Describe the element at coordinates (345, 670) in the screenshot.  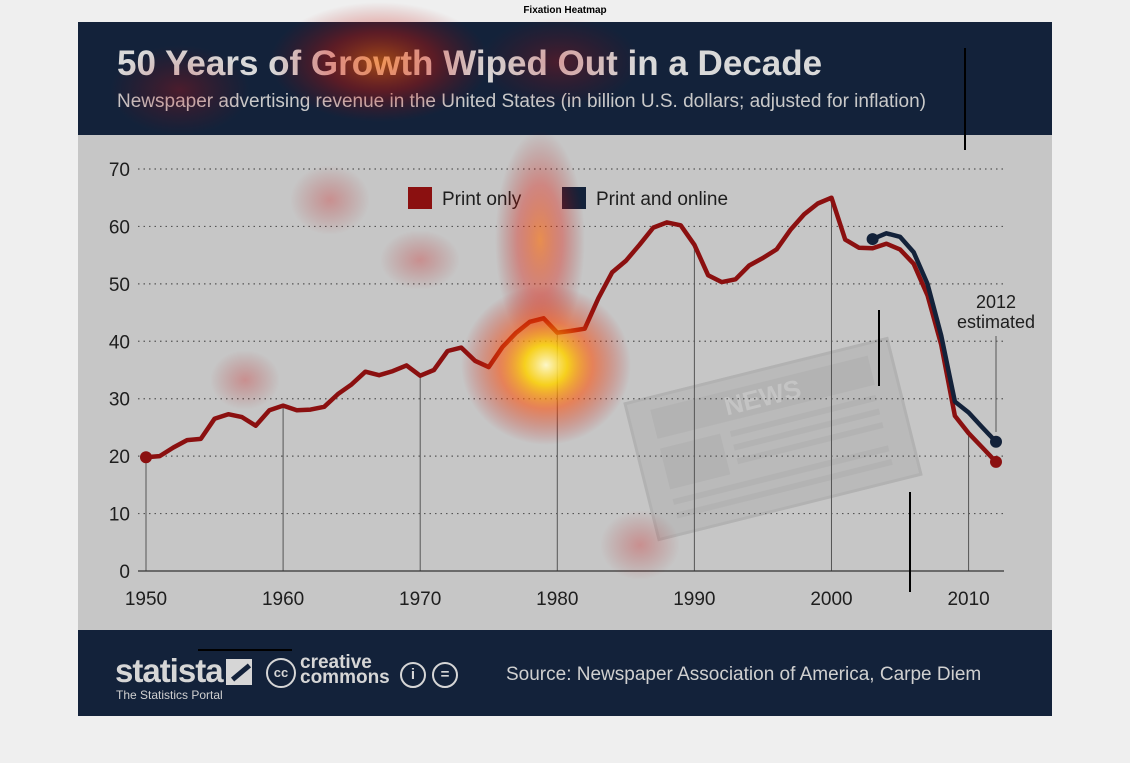
I see `license-label: creative commons` at that location.